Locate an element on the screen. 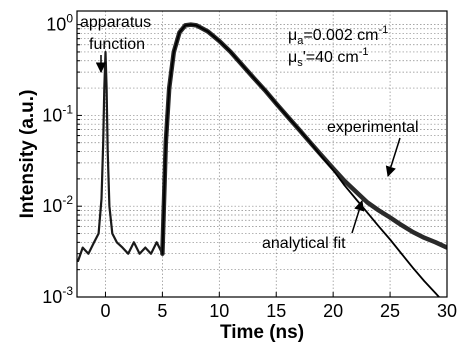  y-axis-label: Intensity (a.u.) is located at coordinates (27, 154).